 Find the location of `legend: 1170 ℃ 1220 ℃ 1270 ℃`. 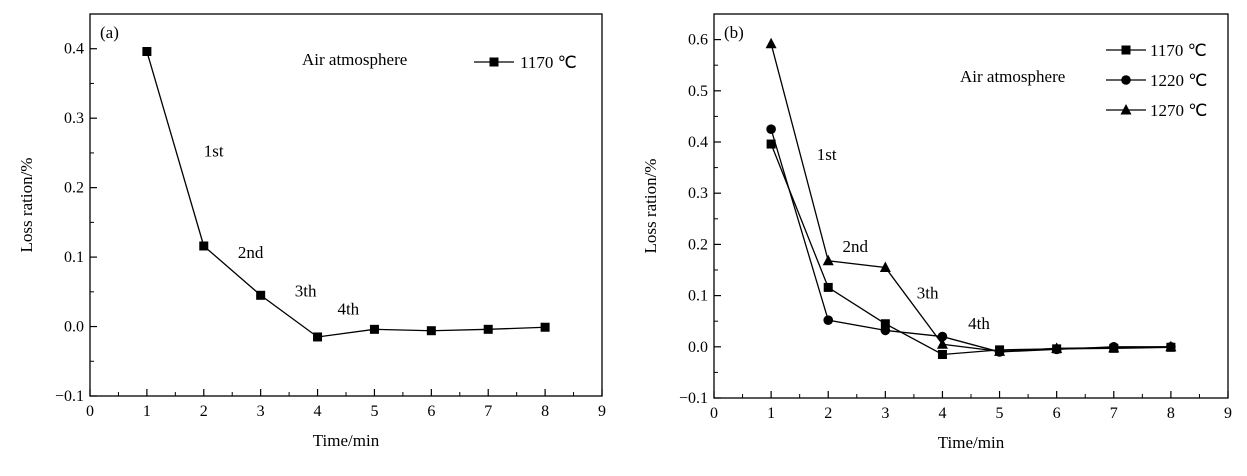

legend: 1170 ℃ 1220 ℃ 1270 ℃ is located at coordinates (1156, 80).